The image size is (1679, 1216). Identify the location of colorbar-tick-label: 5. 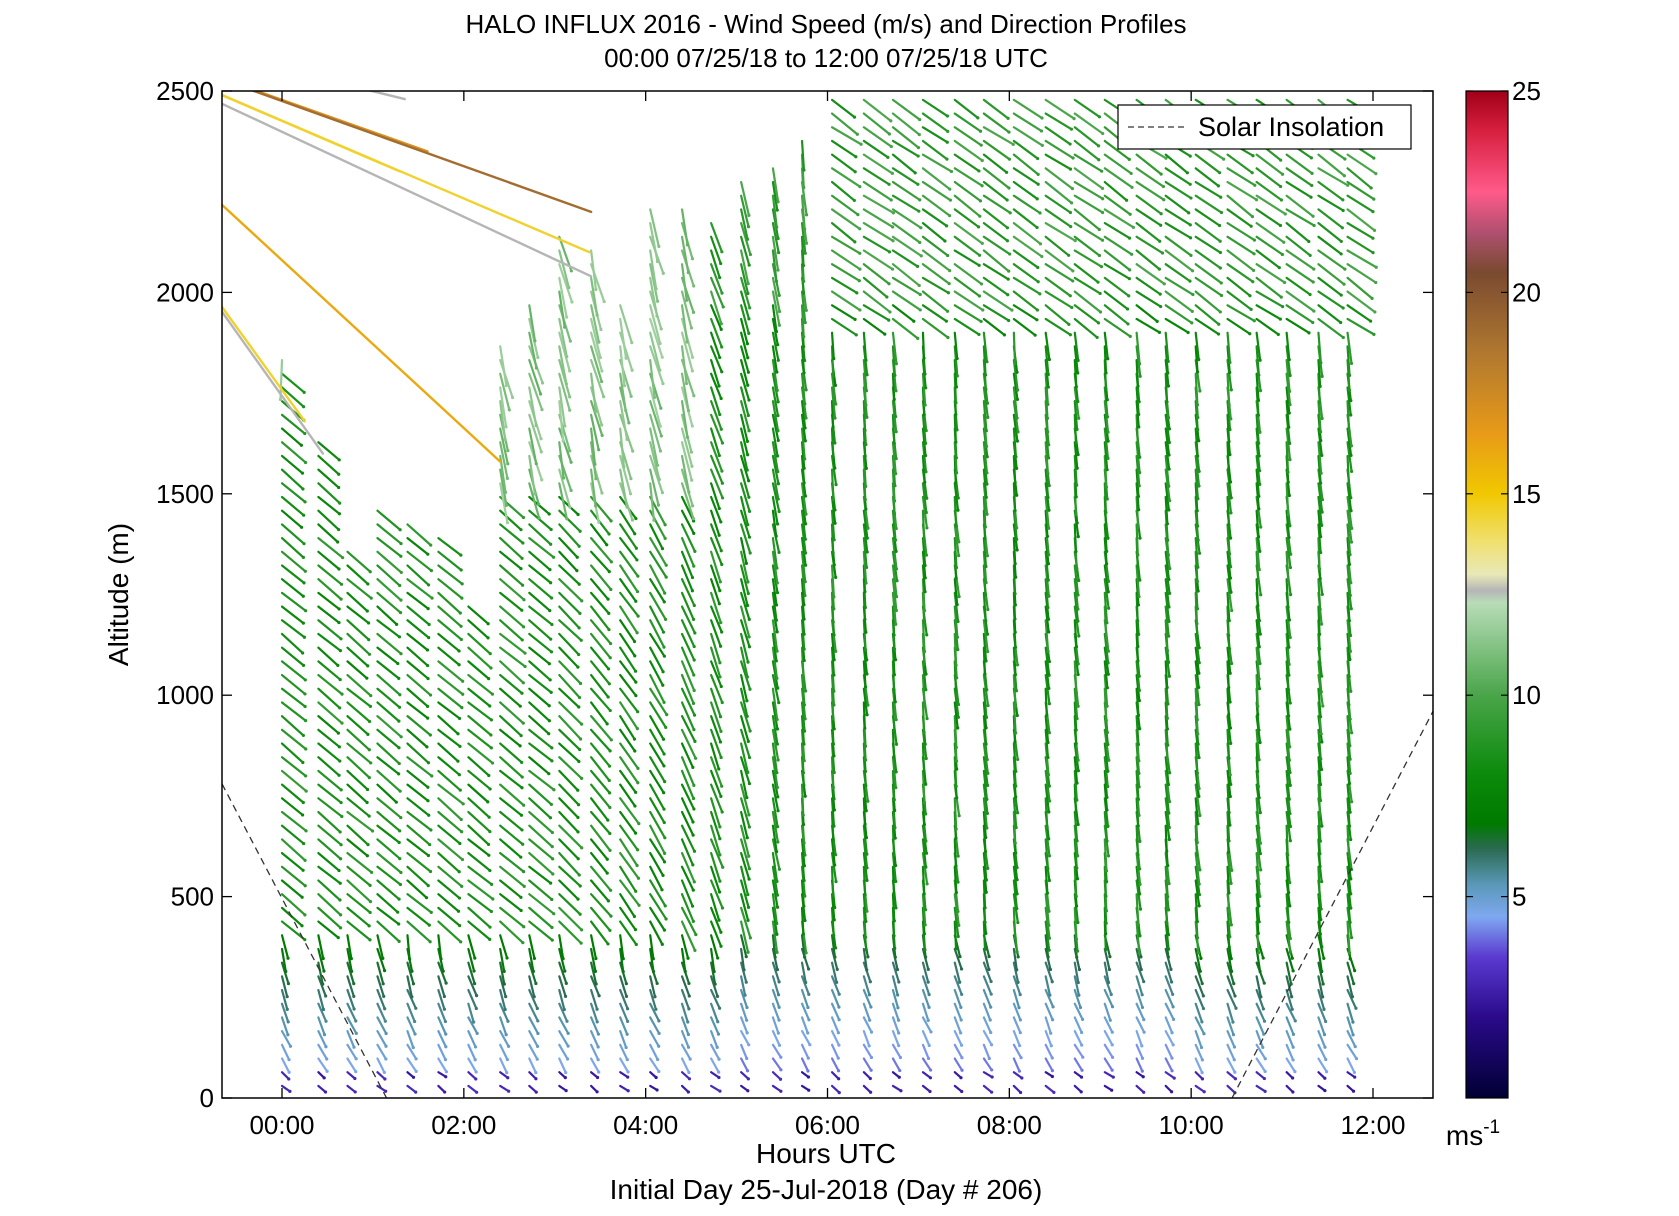
(1519, 897).